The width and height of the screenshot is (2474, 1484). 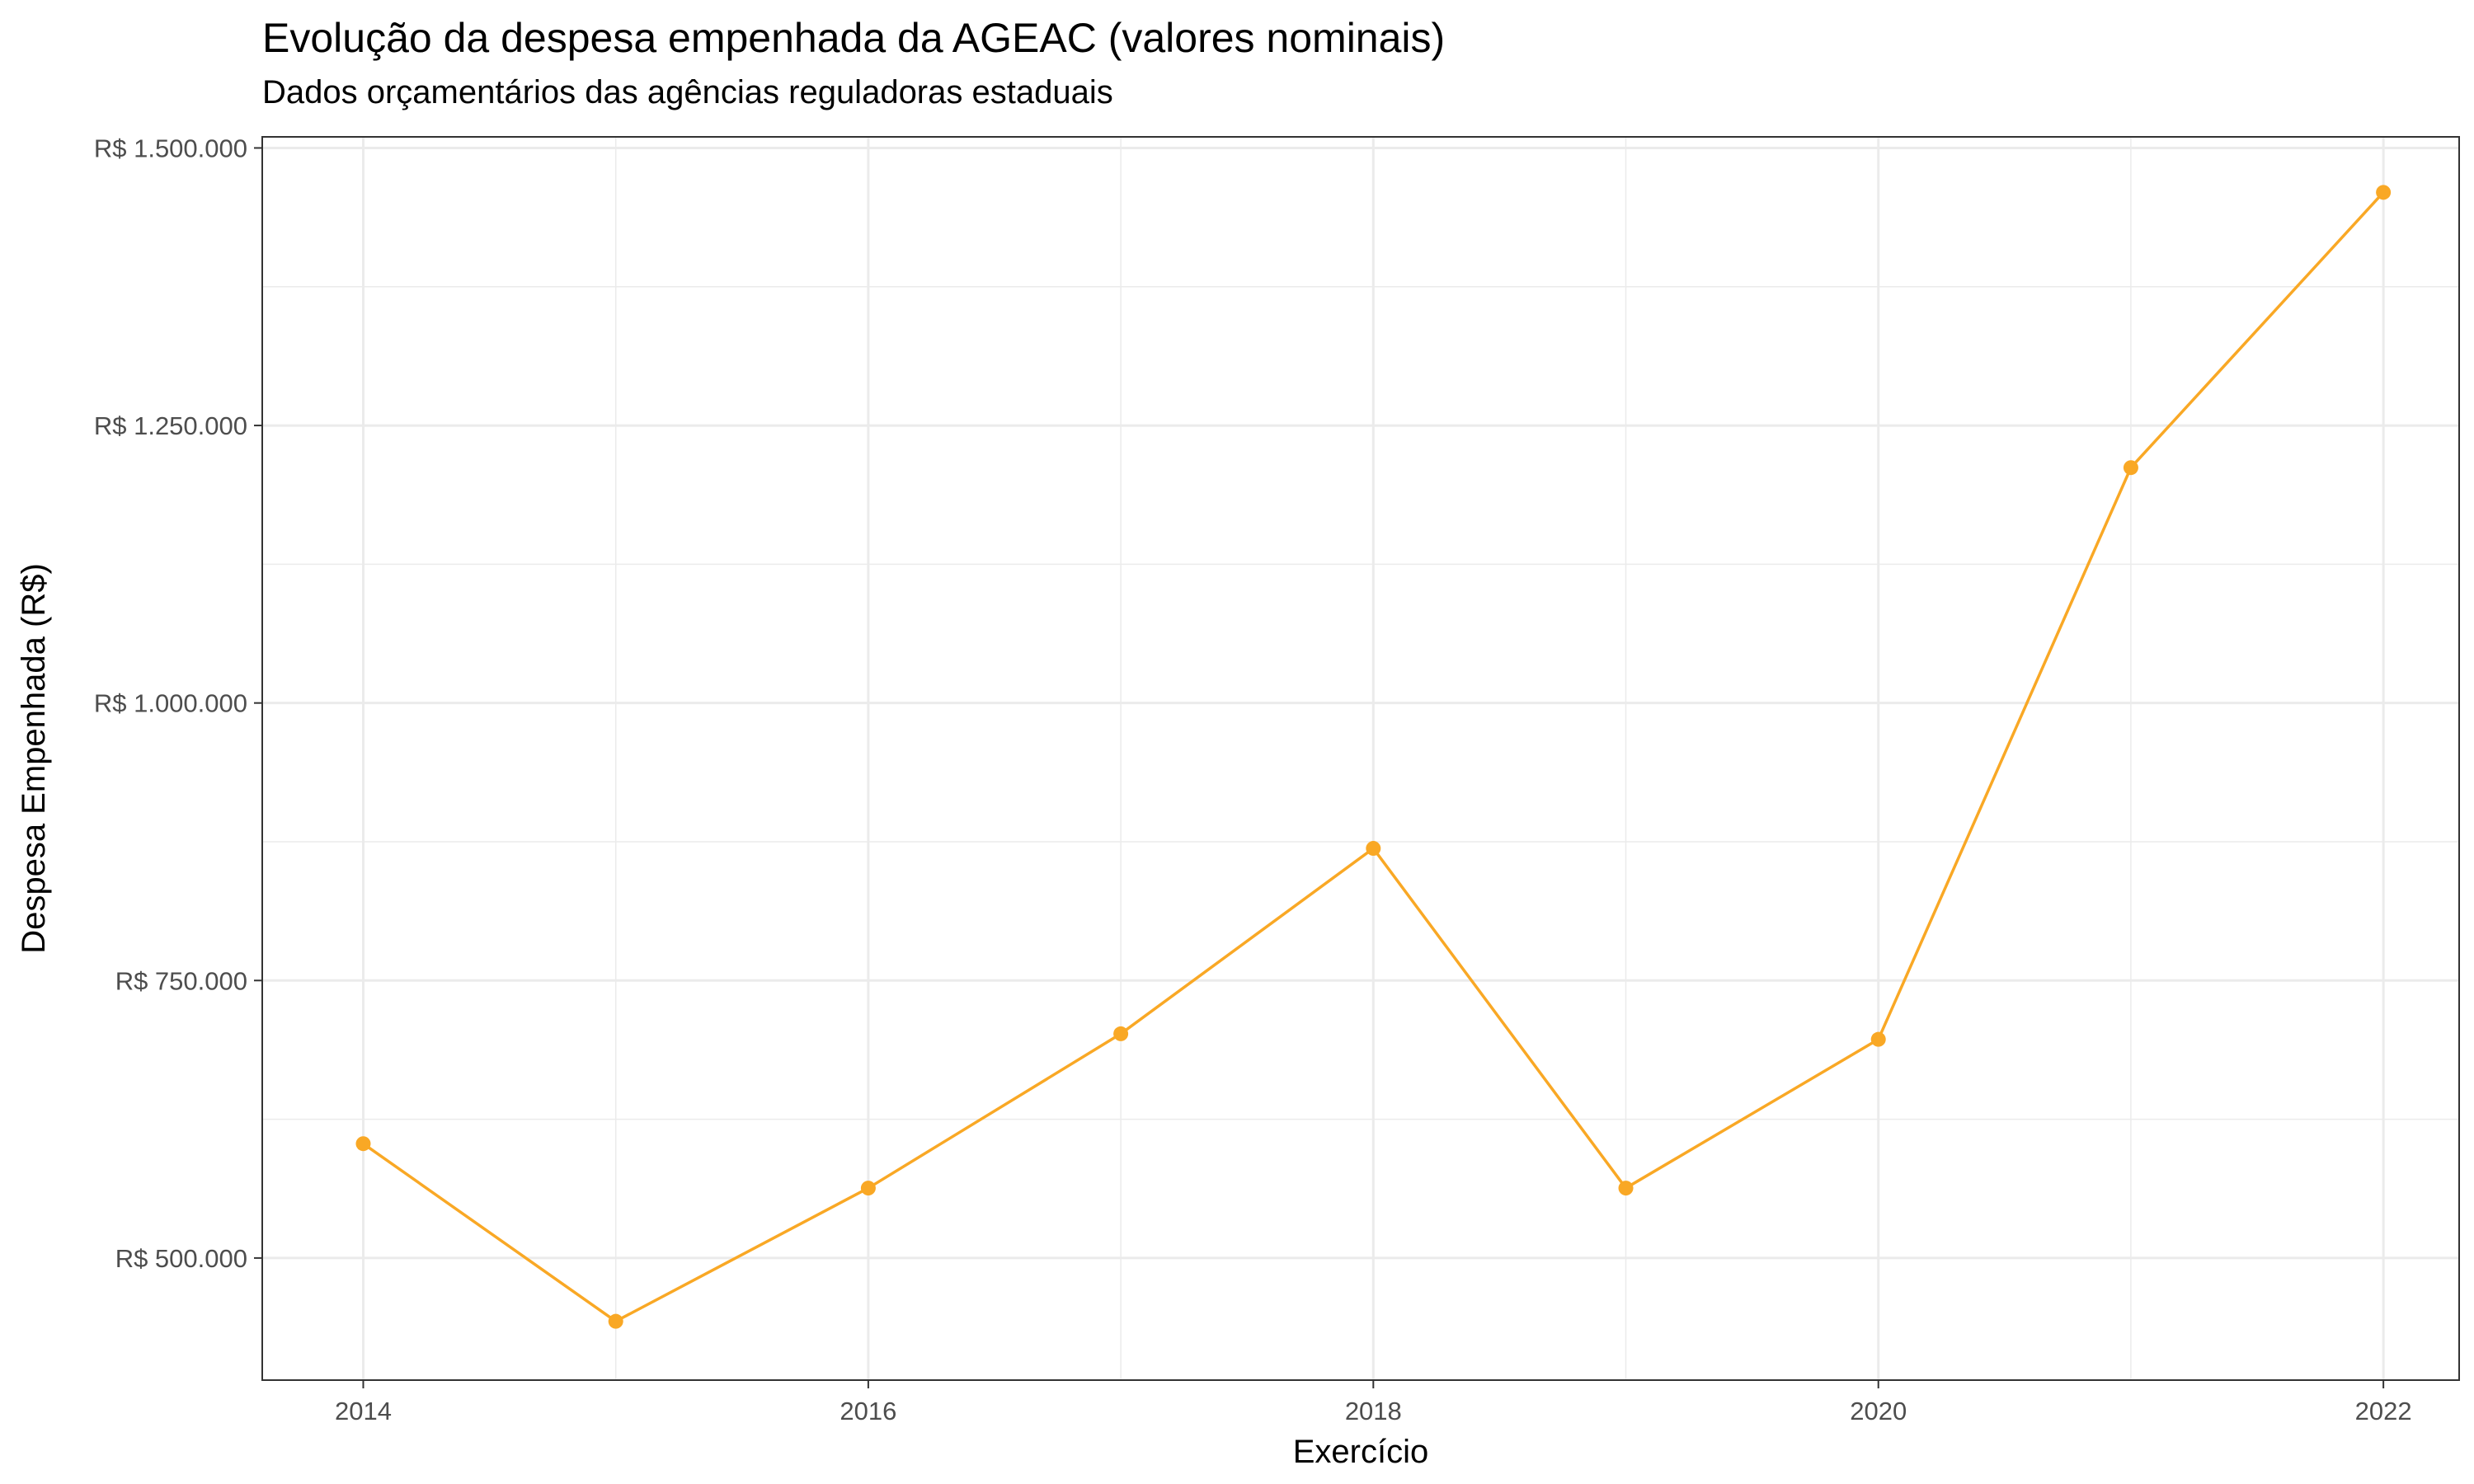 I want to click on x-tick-label-3: 2020, so click(x=1878, y=1411).